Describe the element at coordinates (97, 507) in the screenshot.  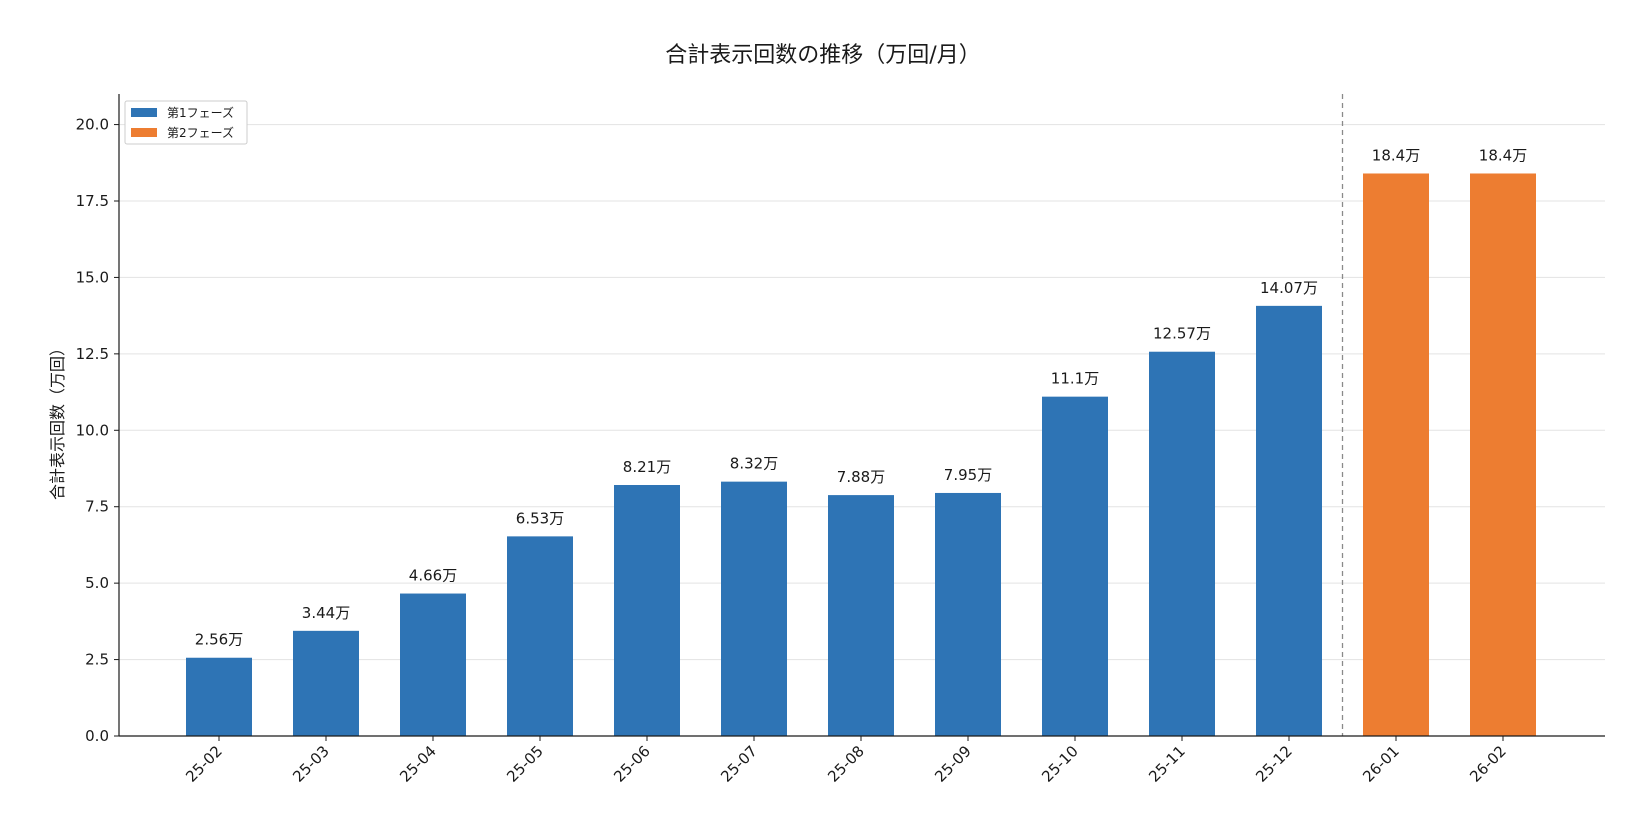
I see `y-tick-label: 7.5` at that location.